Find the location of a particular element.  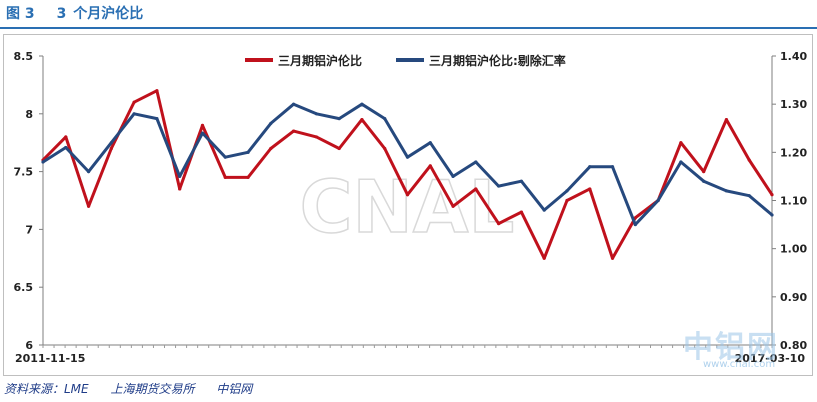

source-prefix: 资料来源：LME is located at coordinates (46, 389).